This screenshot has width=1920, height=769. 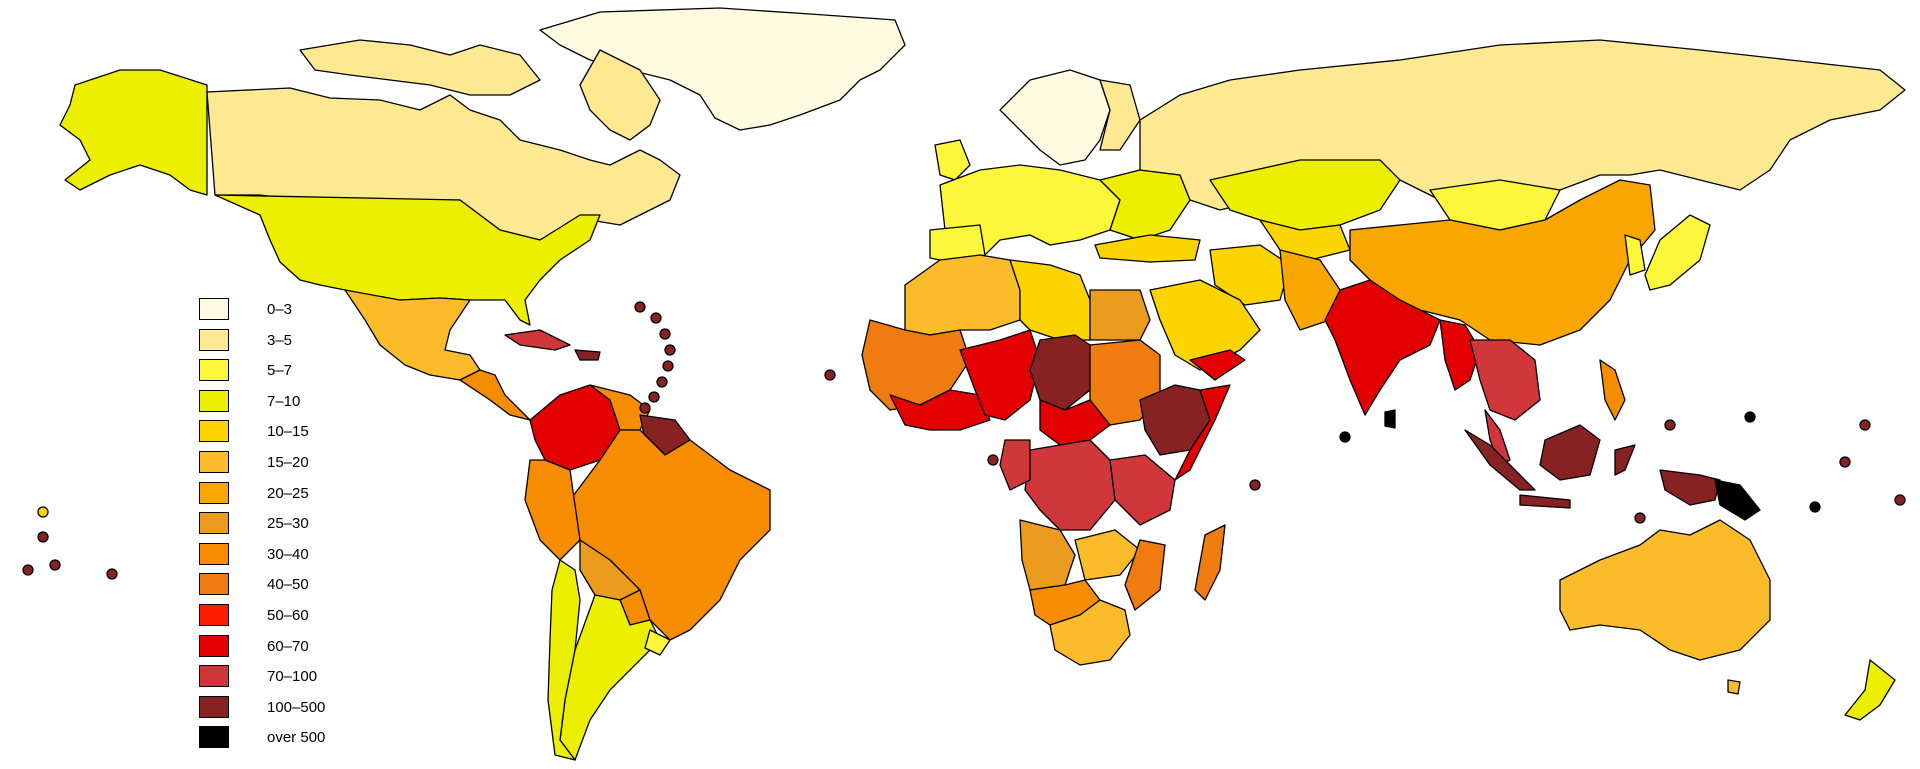 What do you see at coordinates (292, 677) in the screenshot?
I see `legend-label: 70–100` at bounding box center [292, 677].